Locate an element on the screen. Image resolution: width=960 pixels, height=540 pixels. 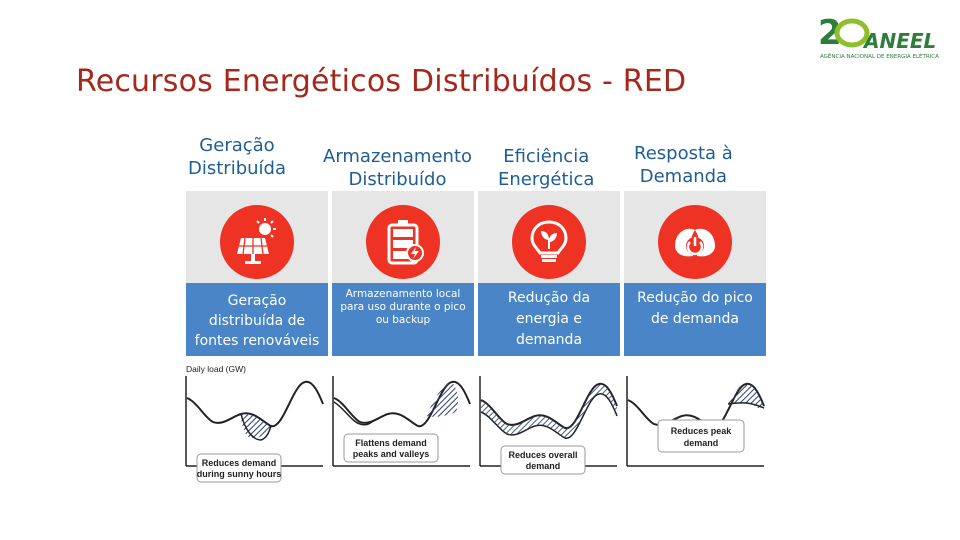
chart-note-armazenamento-1: Flattens demand is located at coordinates (391, 443).